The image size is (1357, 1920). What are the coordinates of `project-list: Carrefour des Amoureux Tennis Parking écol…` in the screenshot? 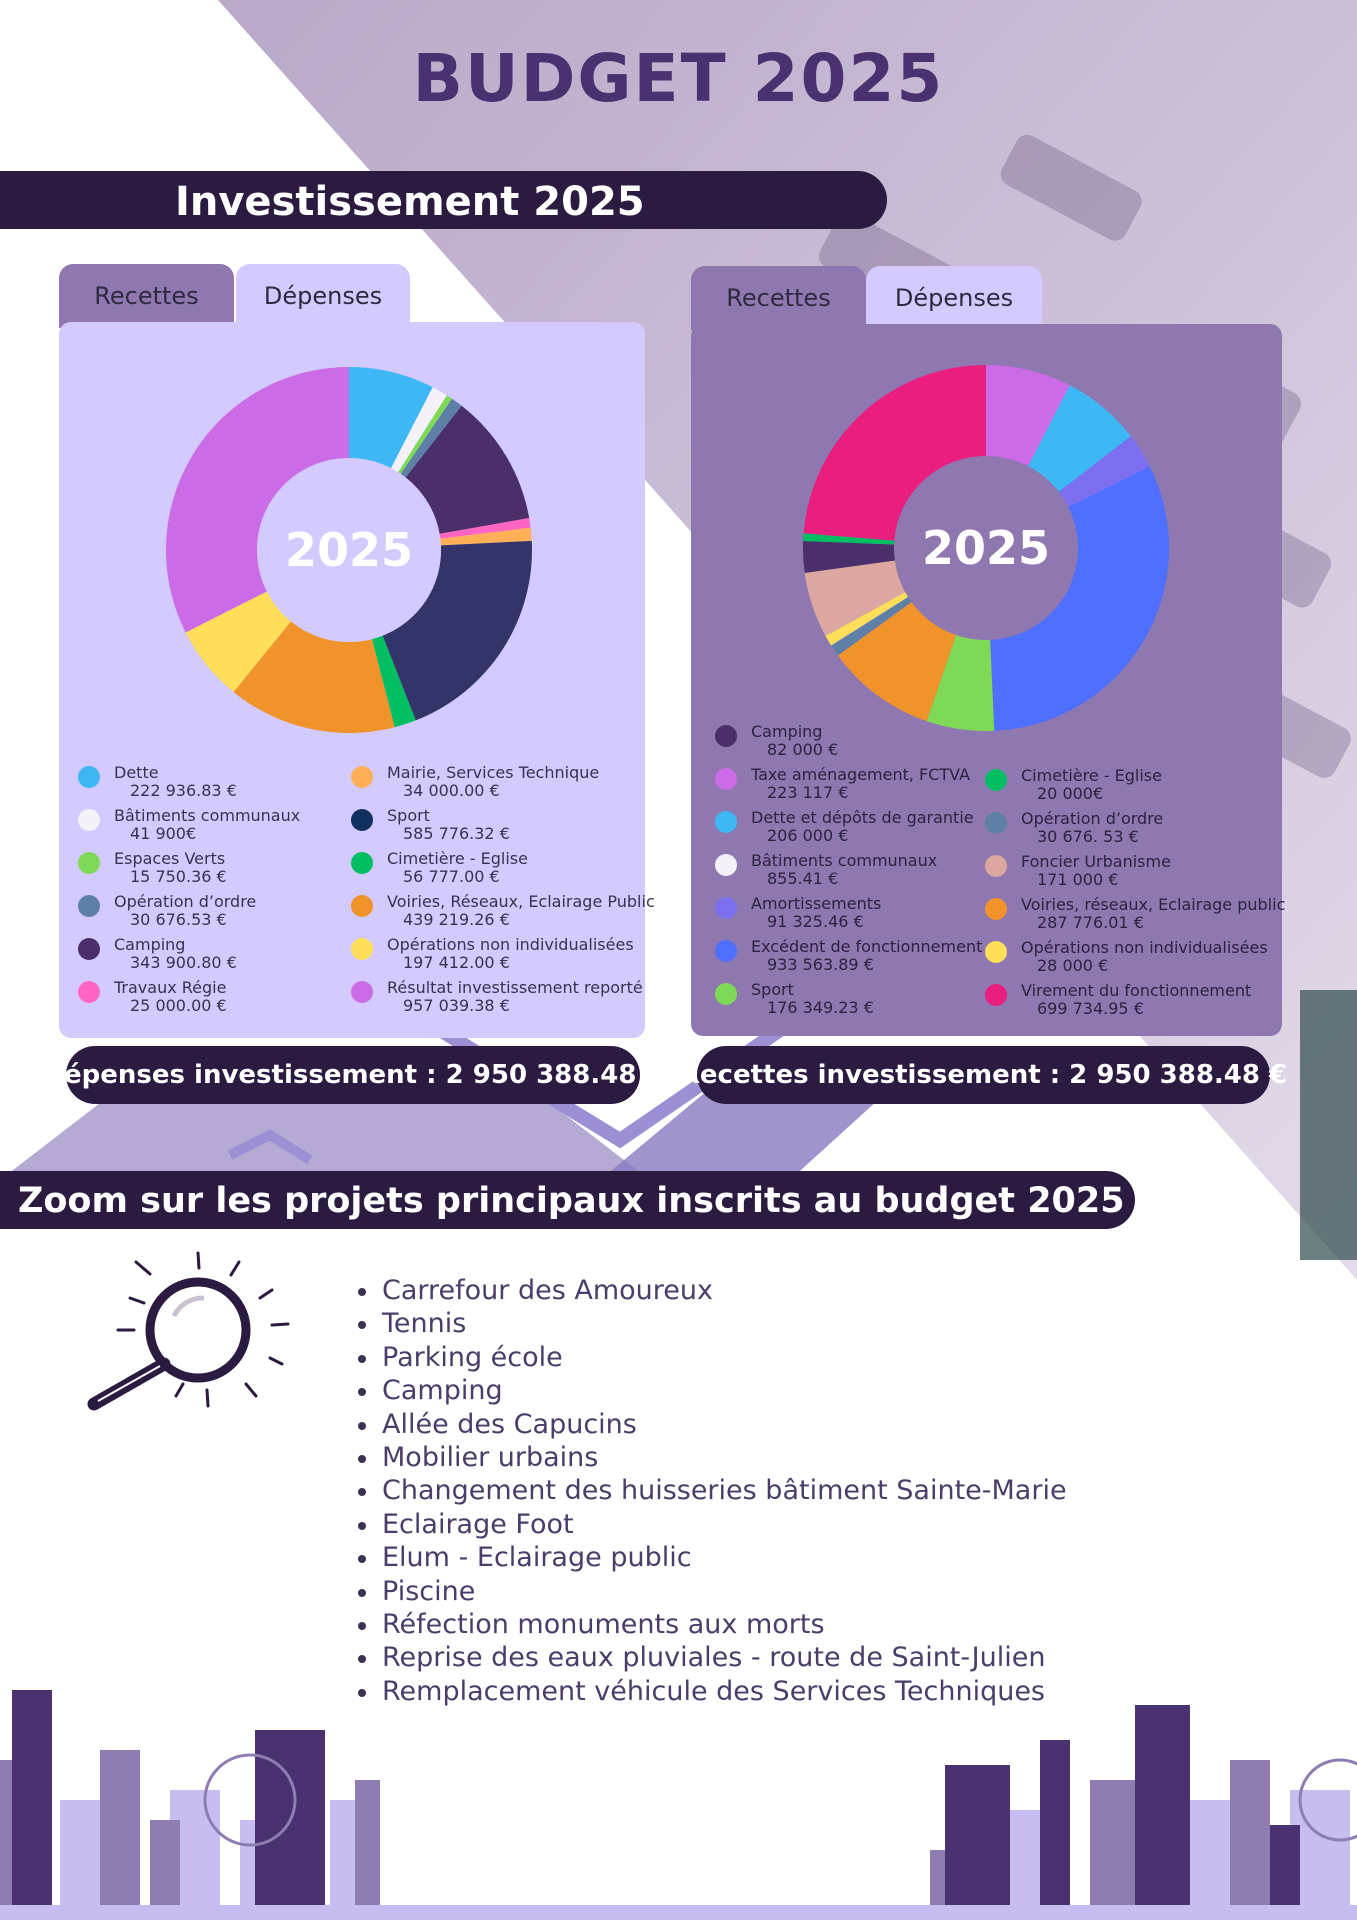 It's located at (709, 1491).